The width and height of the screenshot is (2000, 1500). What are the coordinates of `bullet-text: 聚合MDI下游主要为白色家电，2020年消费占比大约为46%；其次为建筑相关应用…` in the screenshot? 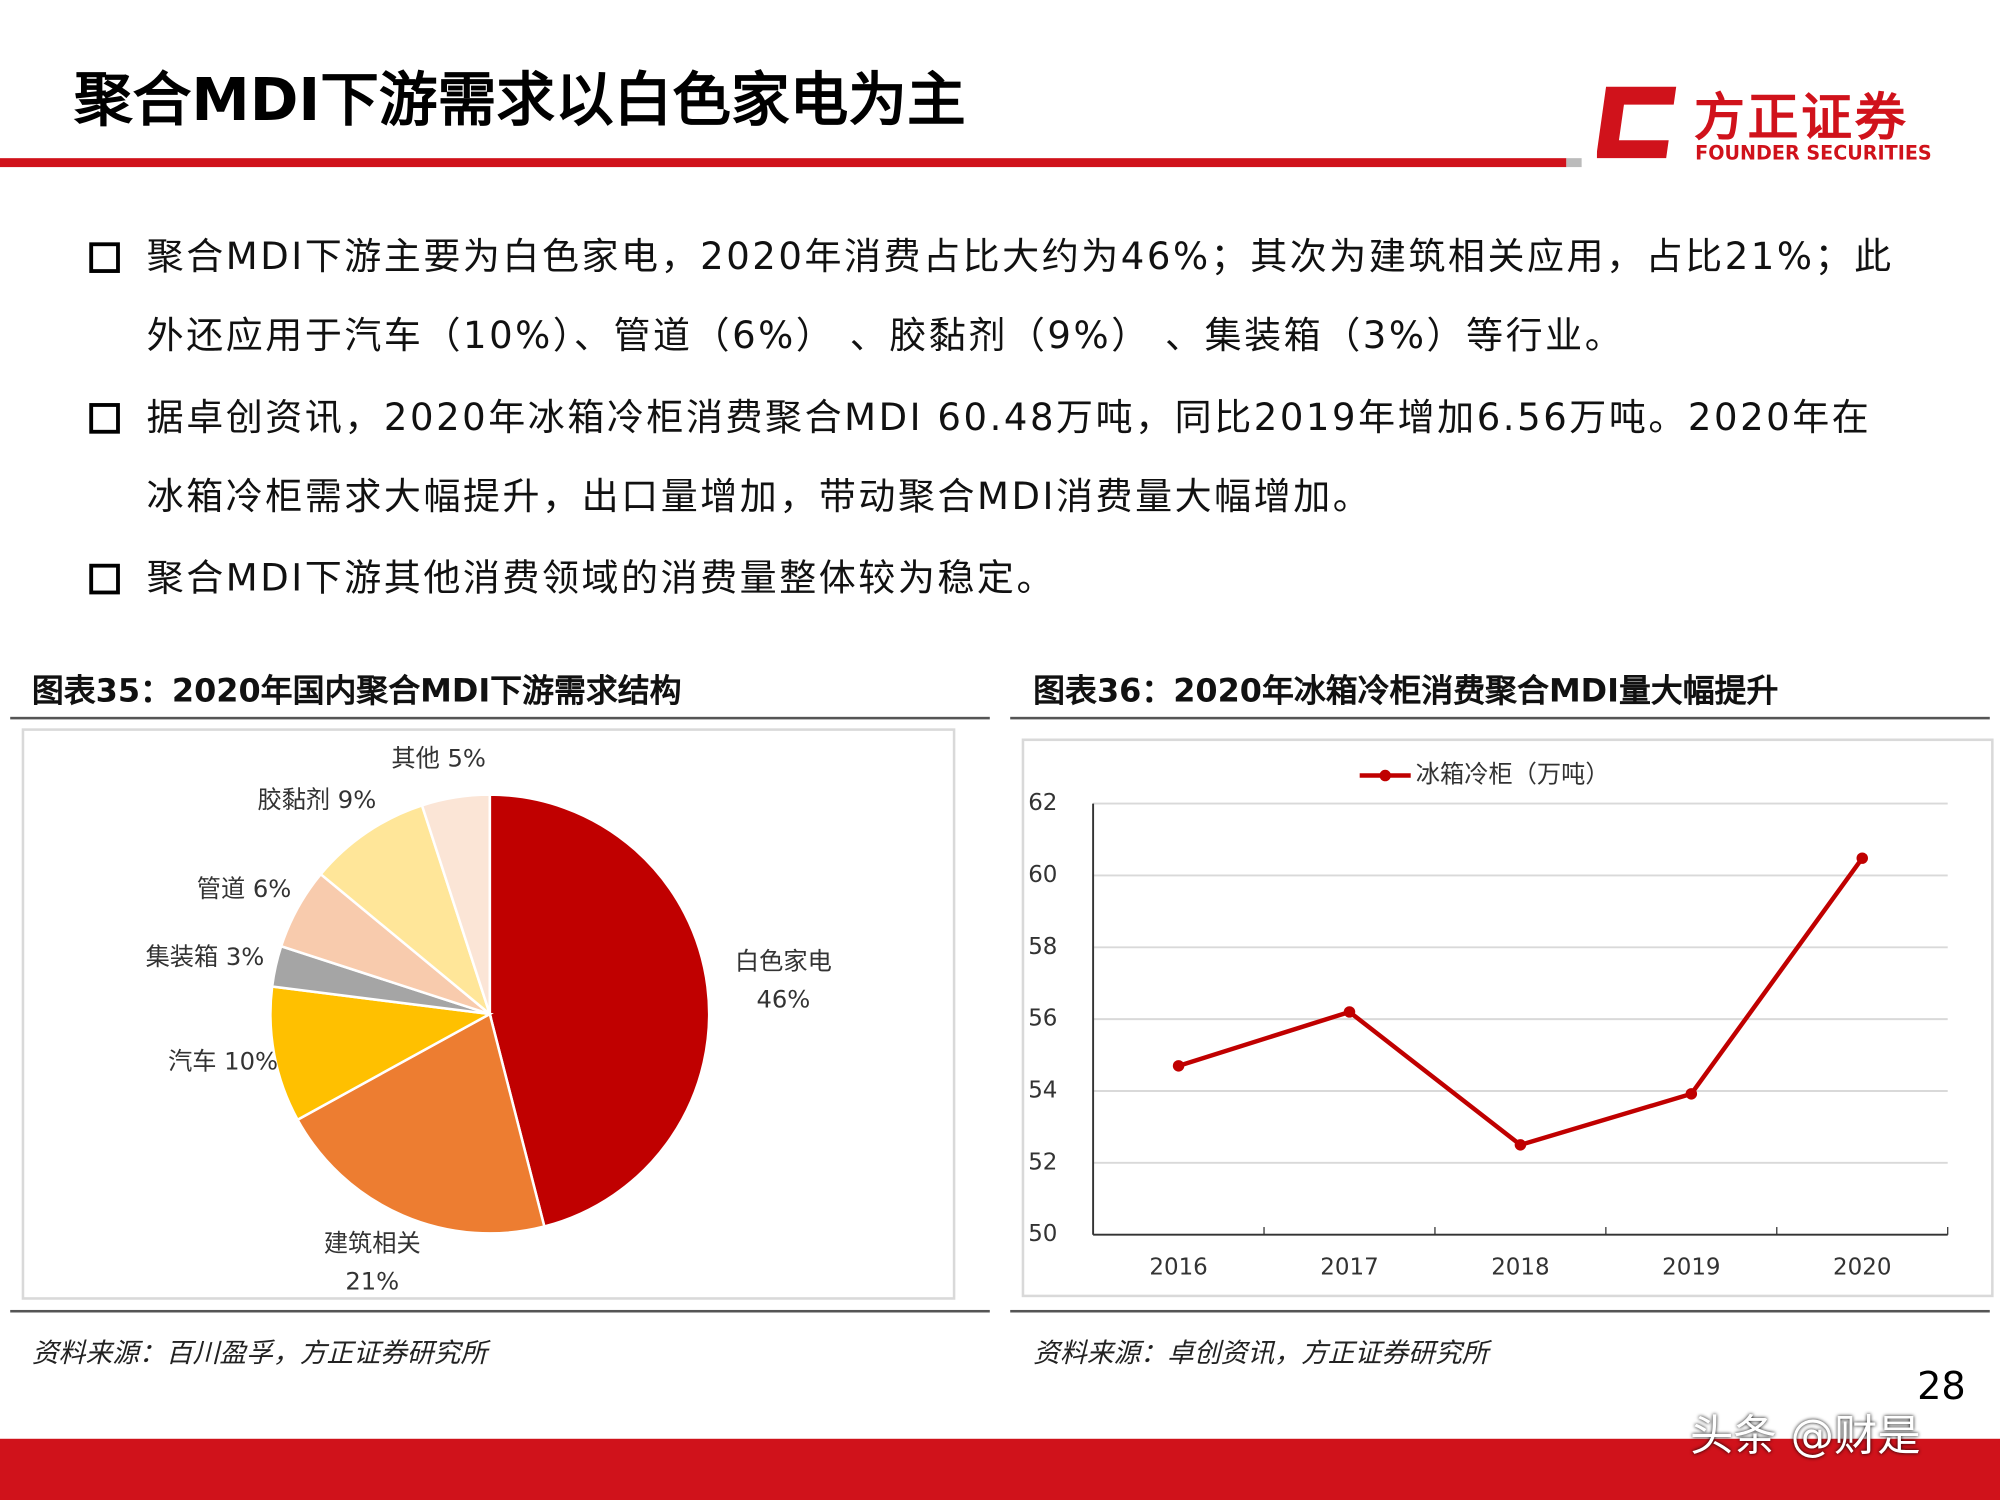 It's located at (1020, 296).